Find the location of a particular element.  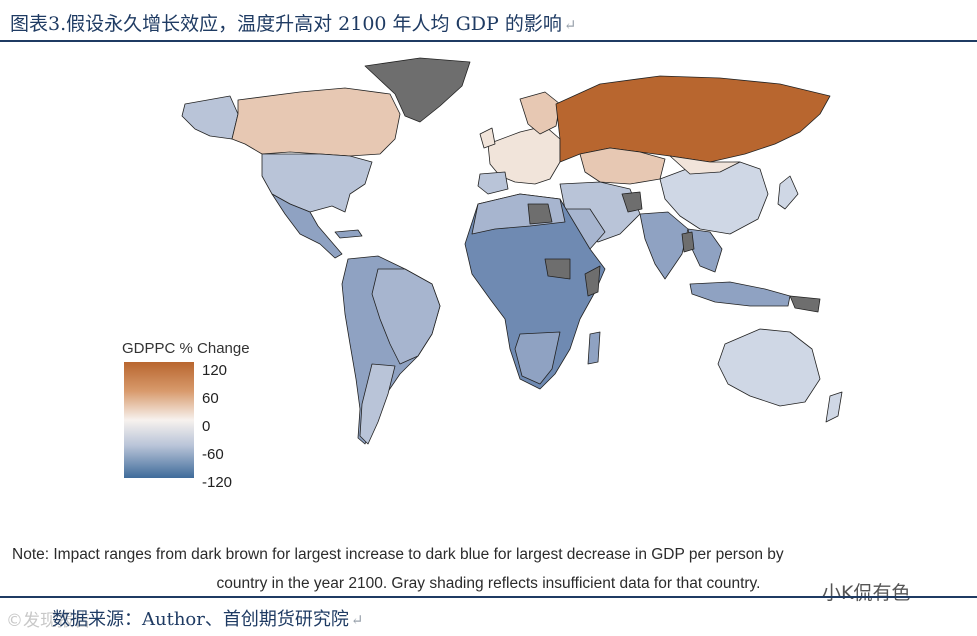

title-bar: 图表3.假设永久增长效应，温度升高对 2100 年人均 GDP 的影响 ↵ is located at coordinates (488, 21).